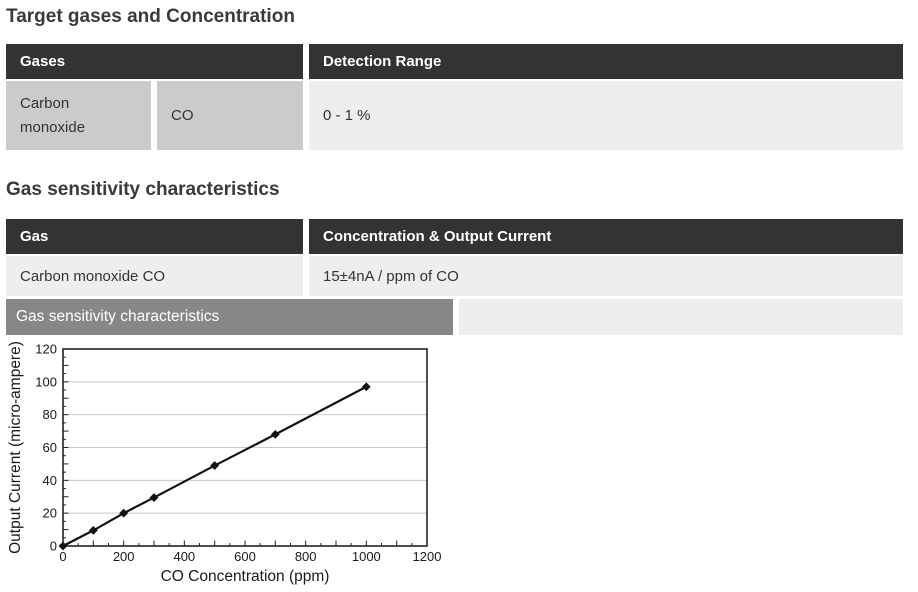  What do you see at coordinates (46, 349) in the screenshot?
I see `y-tick-label: 120` at bounding box center [46, 349].